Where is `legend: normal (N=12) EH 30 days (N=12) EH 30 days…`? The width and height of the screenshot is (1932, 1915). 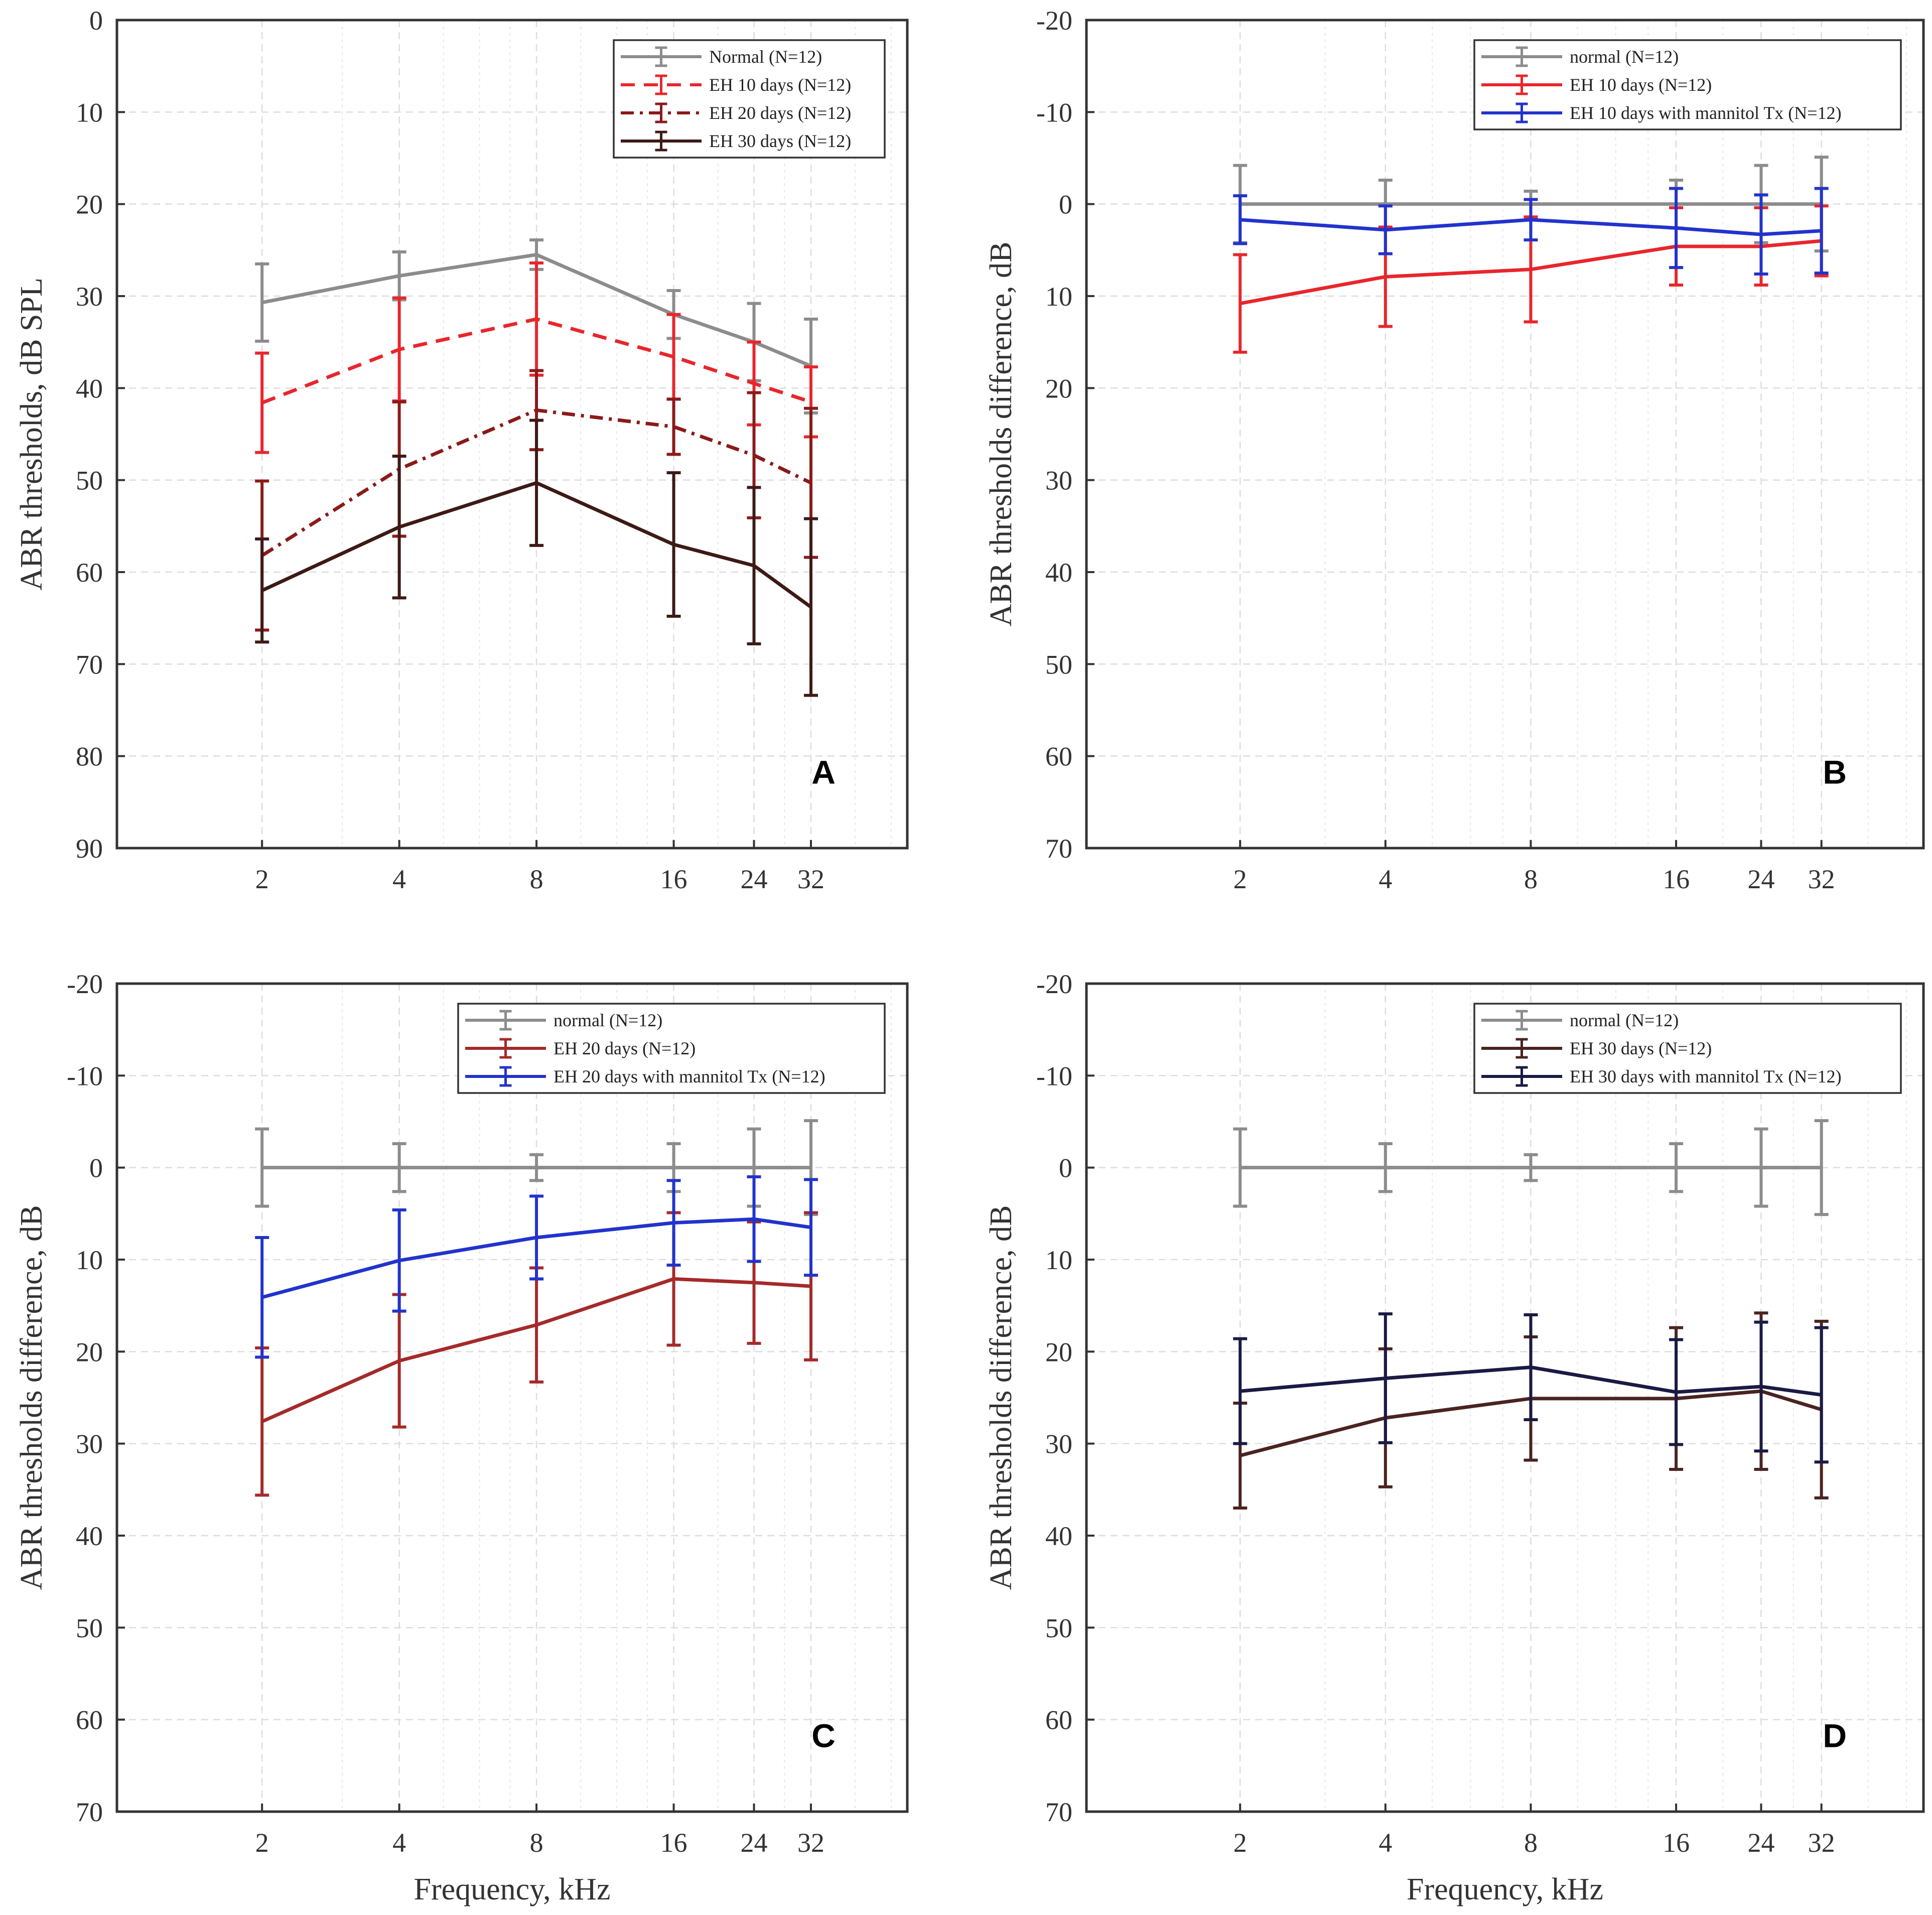
legend: normal (N=12) EH 30 days (N=12) EH 30 days… is located at coordinates (1687, 1049).